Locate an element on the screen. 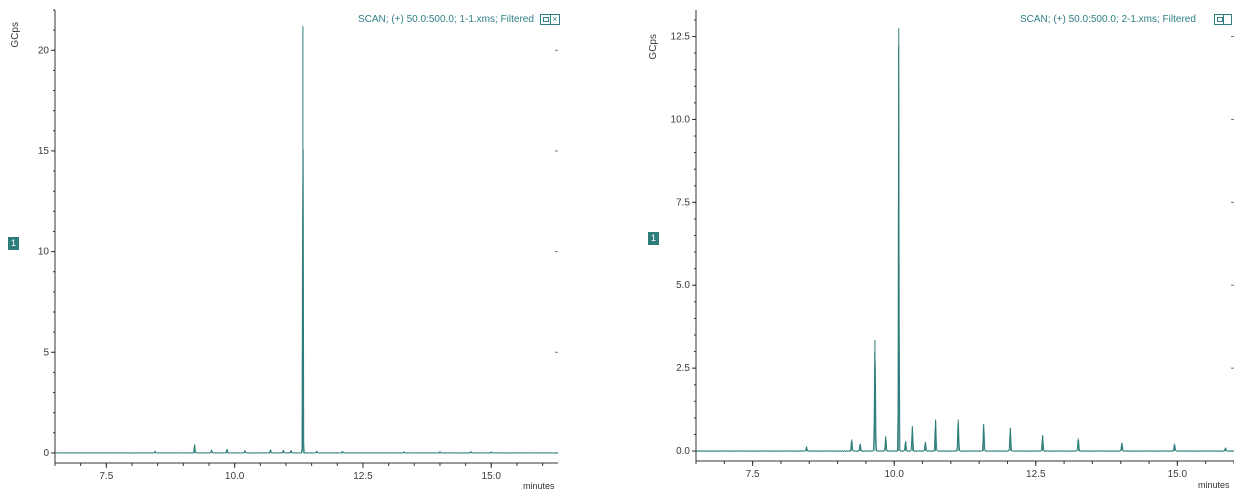 This screenshot has height=492, width=1234. x-axis-label-1: minutes is located at coordinates (539, 486).